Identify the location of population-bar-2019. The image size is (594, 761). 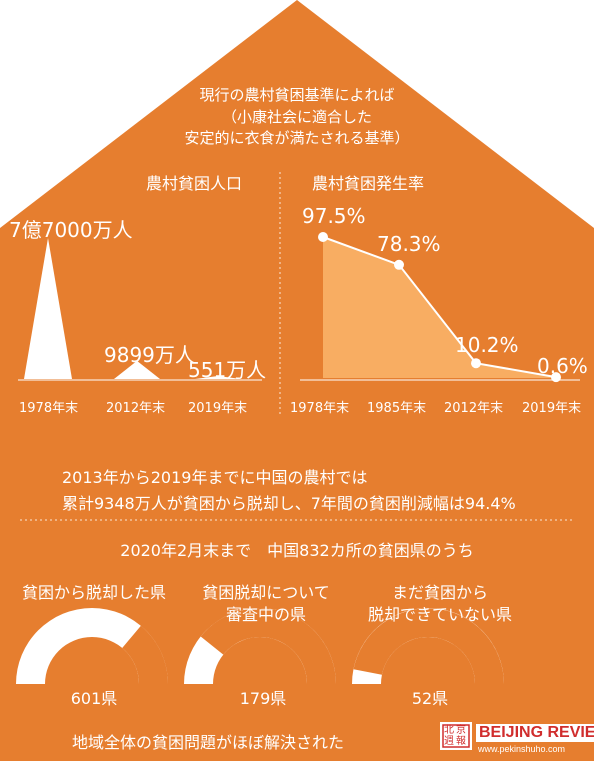
(218, 377).